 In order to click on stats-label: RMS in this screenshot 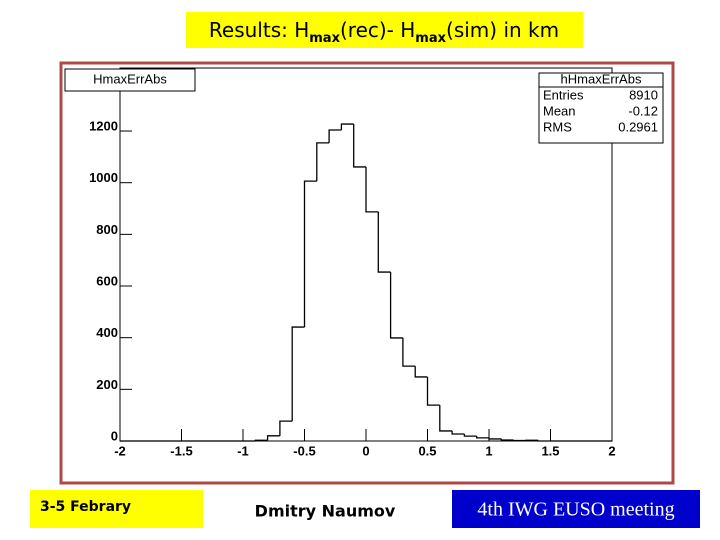, I will do `click(557, 126)`.